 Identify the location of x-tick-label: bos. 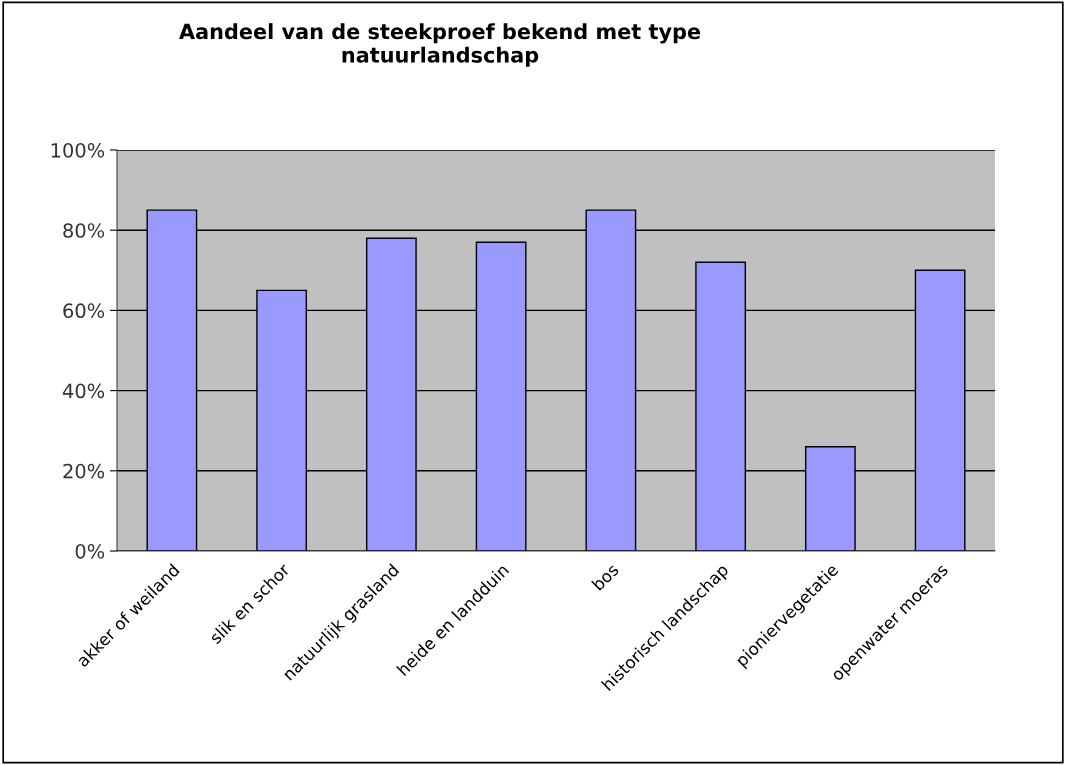
(605, 576).